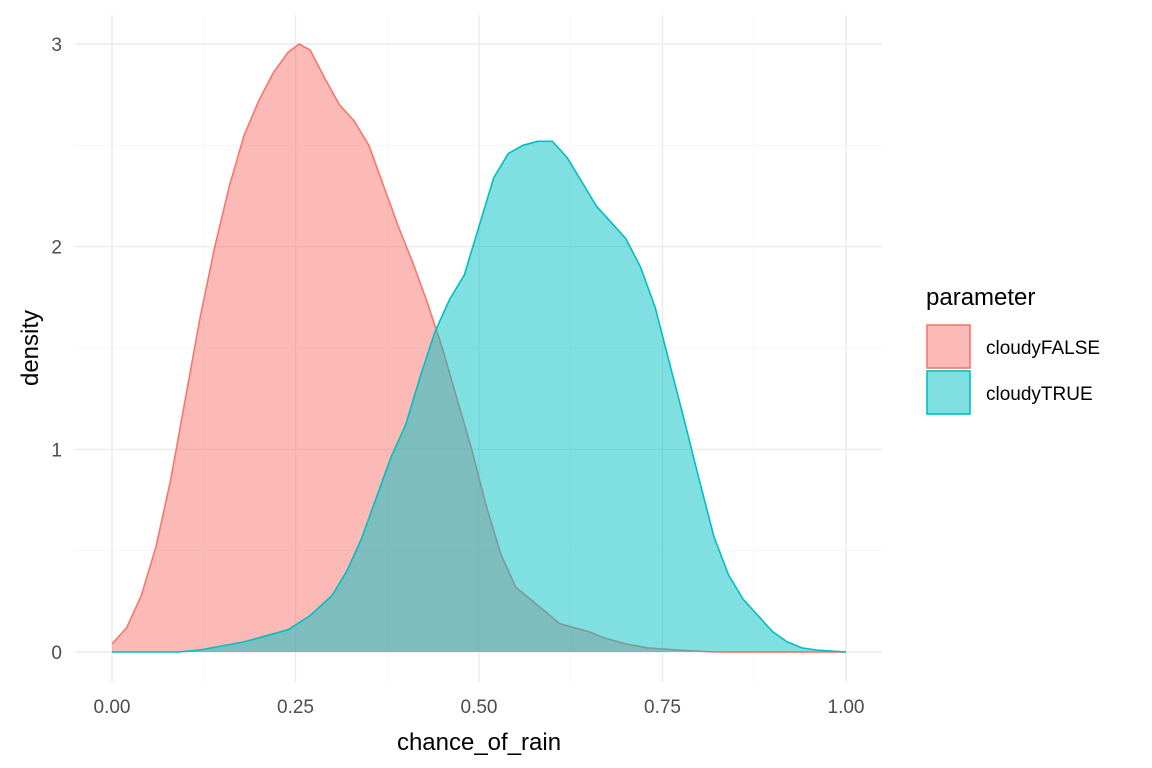 The height and width of the screenshot is (768, 1152). I want to click on y-tick-label: 2, so click(56, 248).